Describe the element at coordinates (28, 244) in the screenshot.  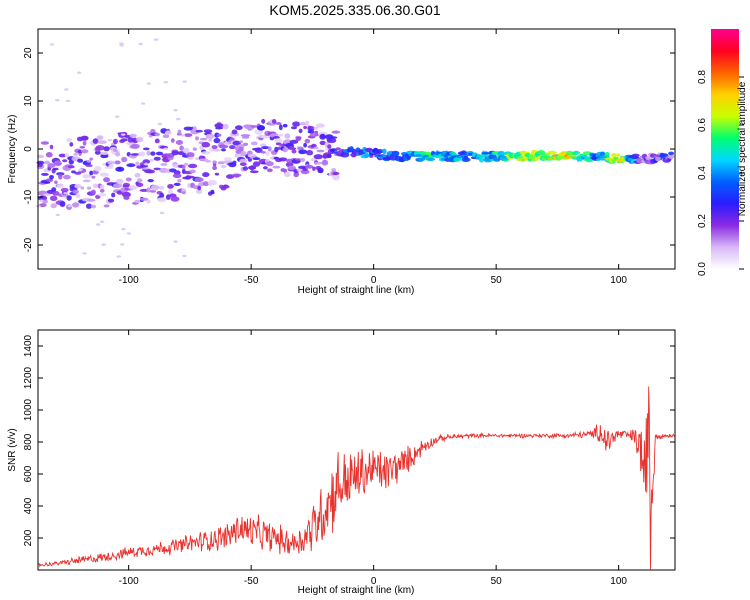
I see `y-tick-label: -20` at that location.